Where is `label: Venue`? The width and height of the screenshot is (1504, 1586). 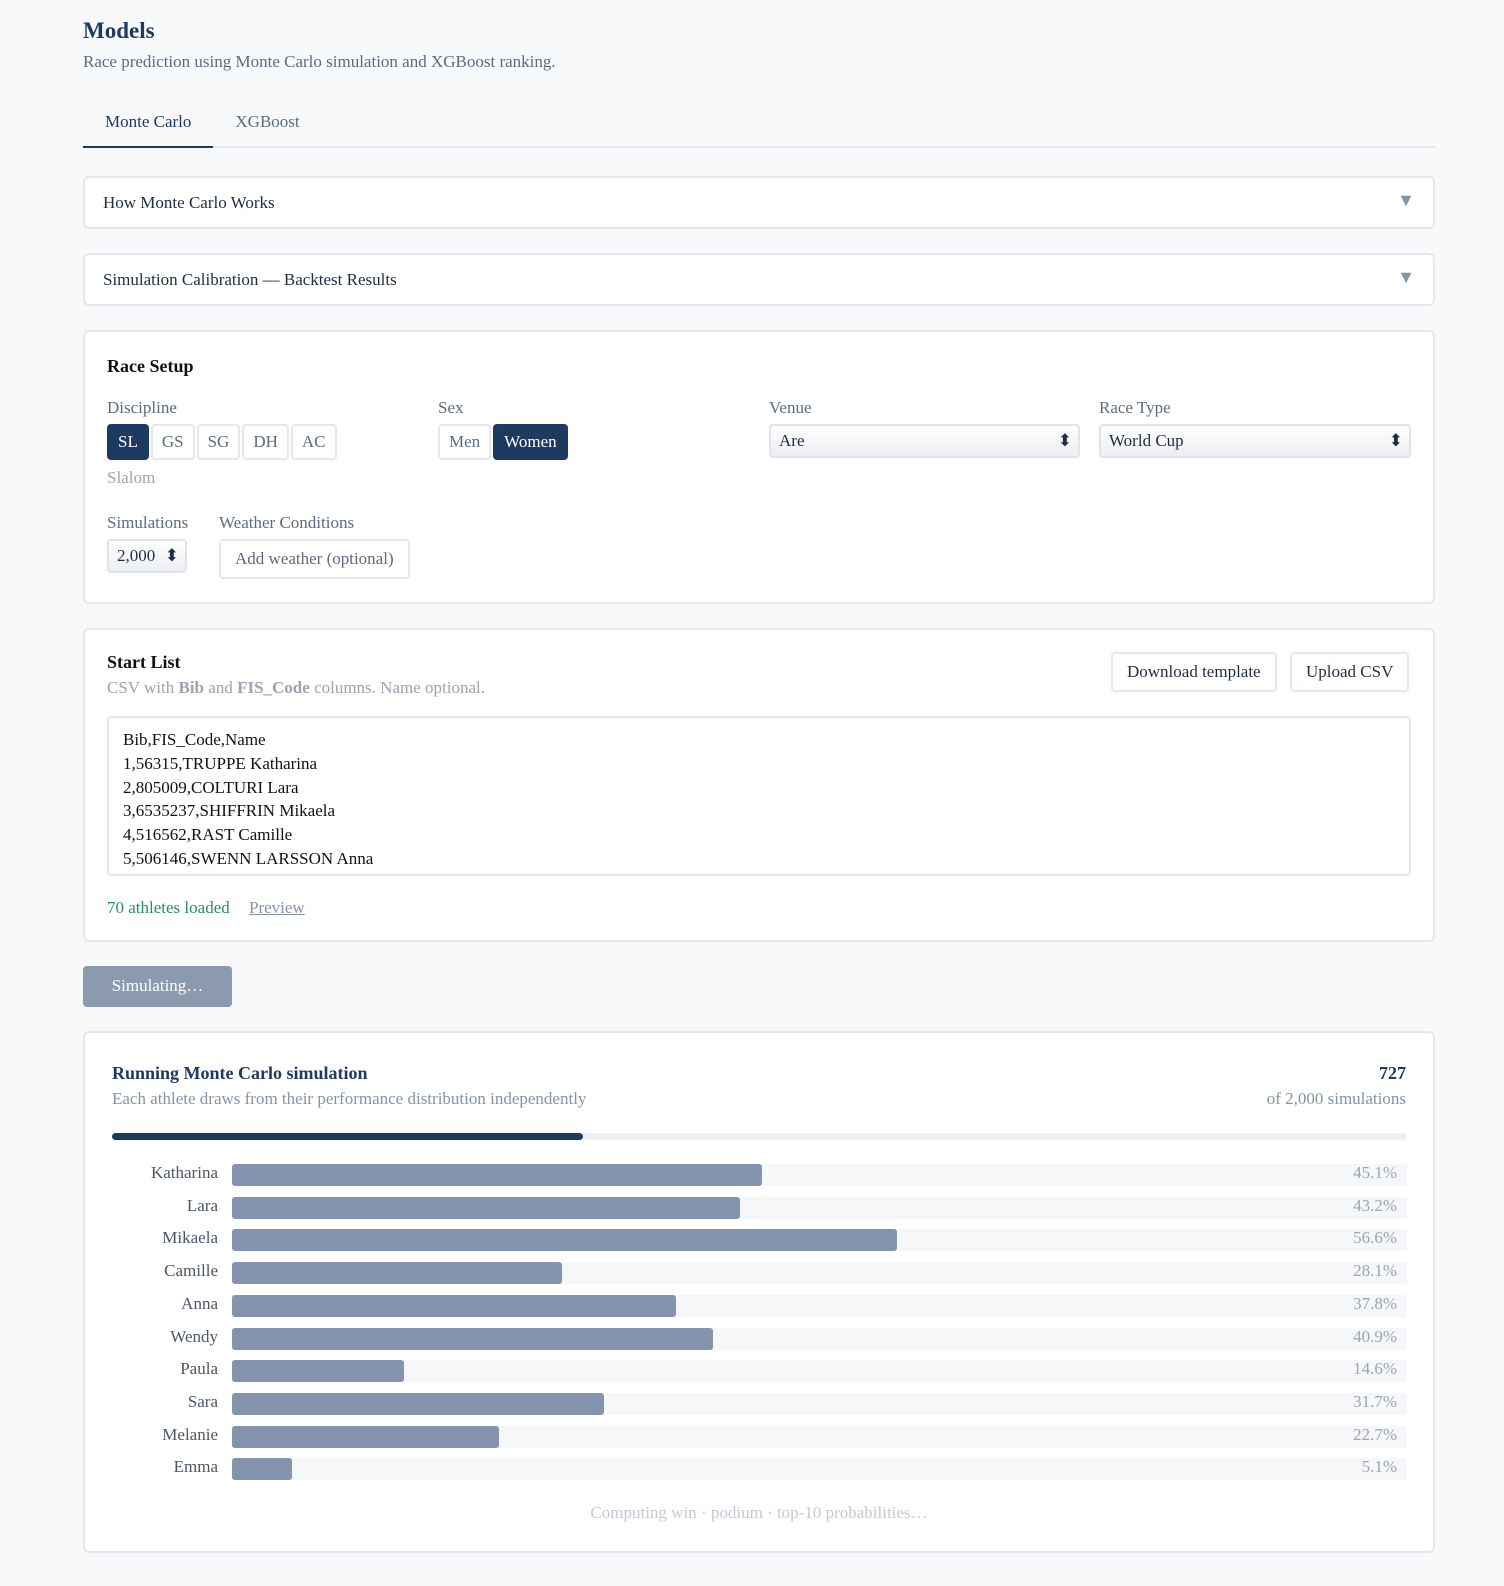
label: Venue is located at coordinates (790, 407).